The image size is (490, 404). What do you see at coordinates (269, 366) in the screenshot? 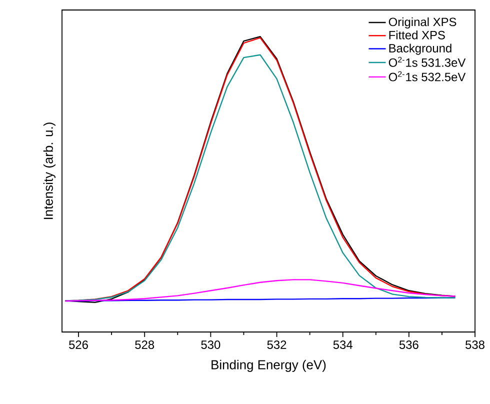
I see `x-axis-title: Binding Energy (eV)` at bounding box center [269, 366].